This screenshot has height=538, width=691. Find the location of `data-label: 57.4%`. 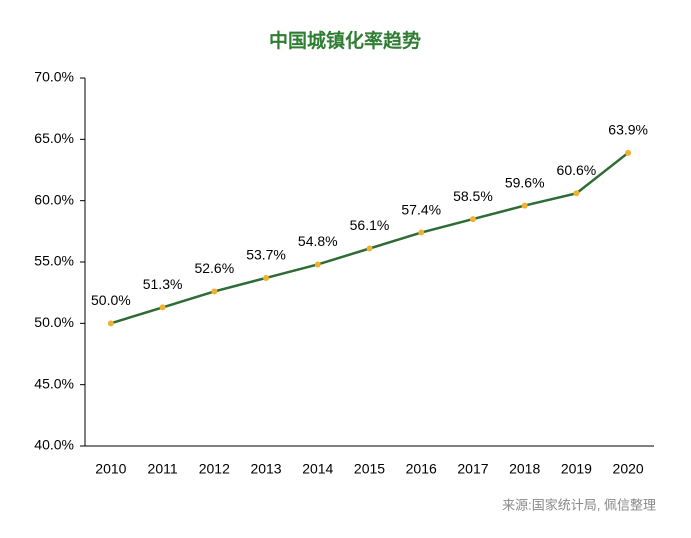

data-label: 57.4% is located at coordinates (421, 209).